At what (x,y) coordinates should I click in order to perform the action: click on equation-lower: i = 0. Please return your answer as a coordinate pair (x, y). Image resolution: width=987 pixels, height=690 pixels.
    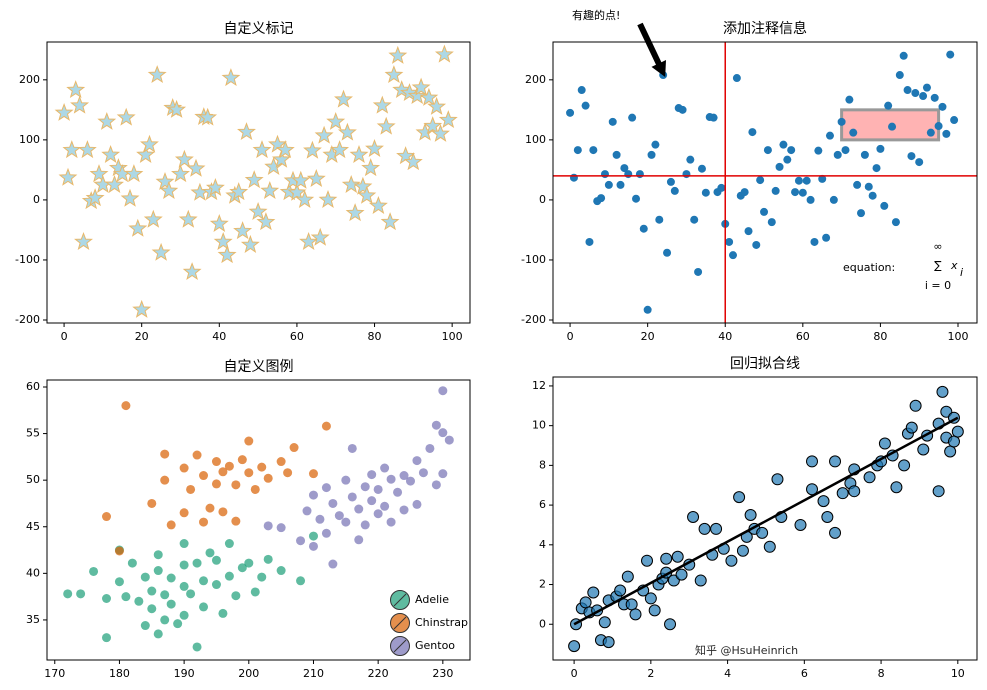
    Looking at the image, I should click on (938, 285).